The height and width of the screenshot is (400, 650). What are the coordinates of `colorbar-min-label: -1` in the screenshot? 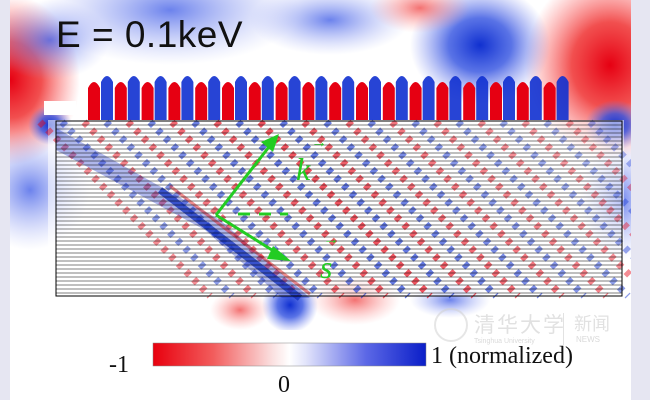 It's located at (119, 365).